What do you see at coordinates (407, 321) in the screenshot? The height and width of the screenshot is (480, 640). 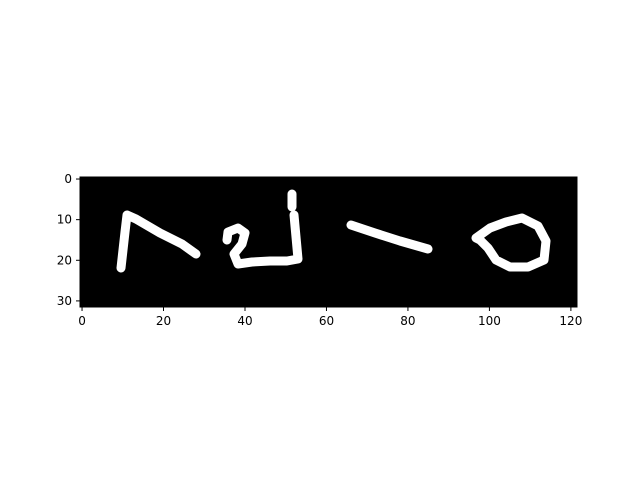 I see `x-tick-label: 80` at bounding box center [407, 321].